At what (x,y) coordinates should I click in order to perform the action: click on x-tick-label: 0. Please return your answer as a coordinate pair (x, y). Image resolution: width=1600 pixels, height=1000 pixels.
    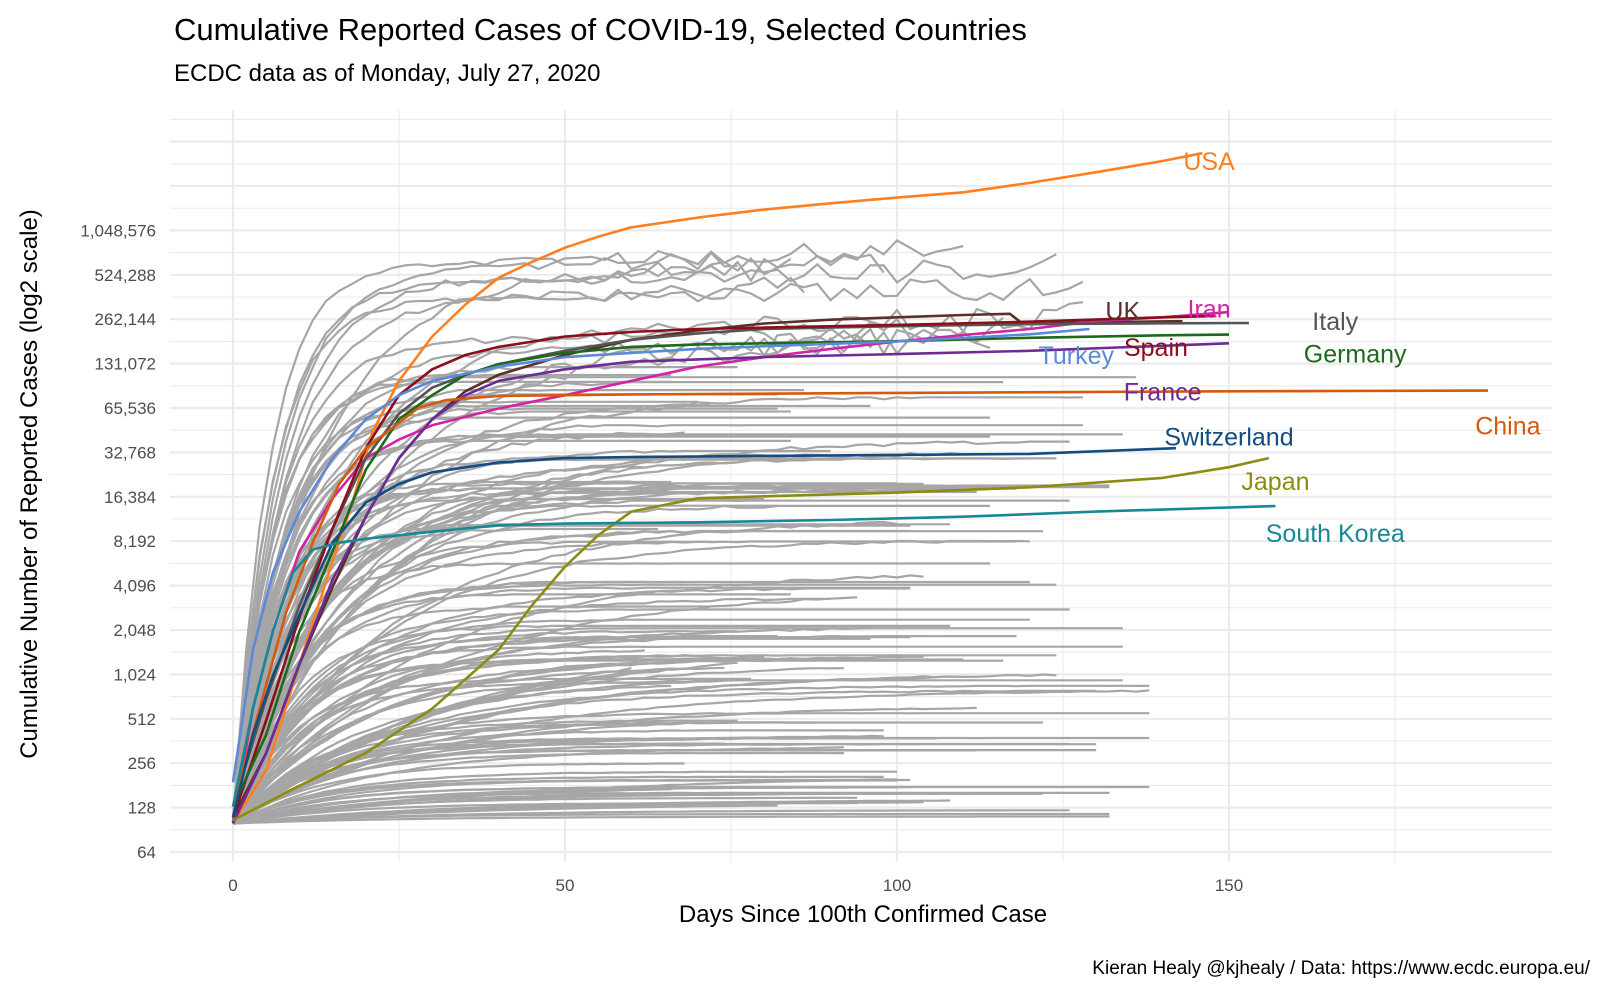
    Looking at the image, I should click on (232, 885).